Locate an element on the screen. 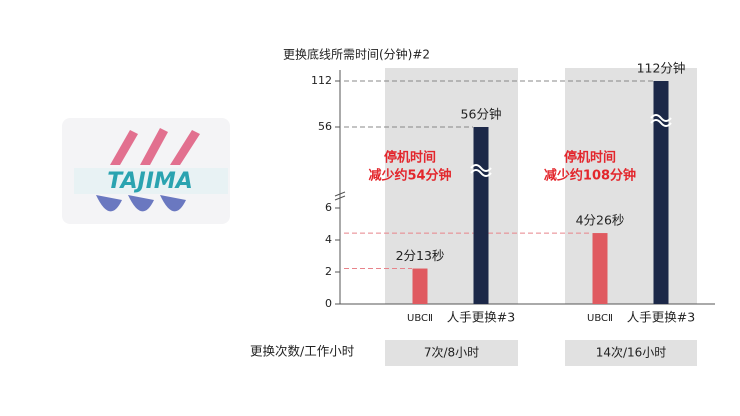  annotation: 减少约54分钟 is located at coordinates (409, 176).